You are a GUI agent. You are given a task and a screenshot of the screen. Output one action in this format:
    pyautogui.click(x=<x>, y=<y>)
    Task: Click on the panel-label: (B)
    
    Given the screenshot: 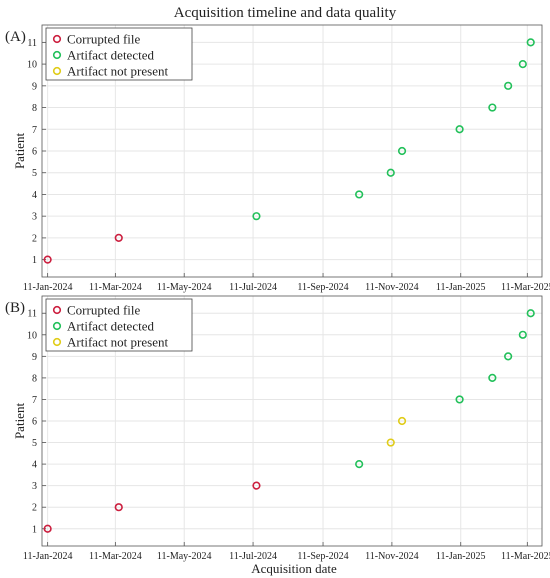 What is the action you would take?
    pyautogui.click(x=15, y=308)
    